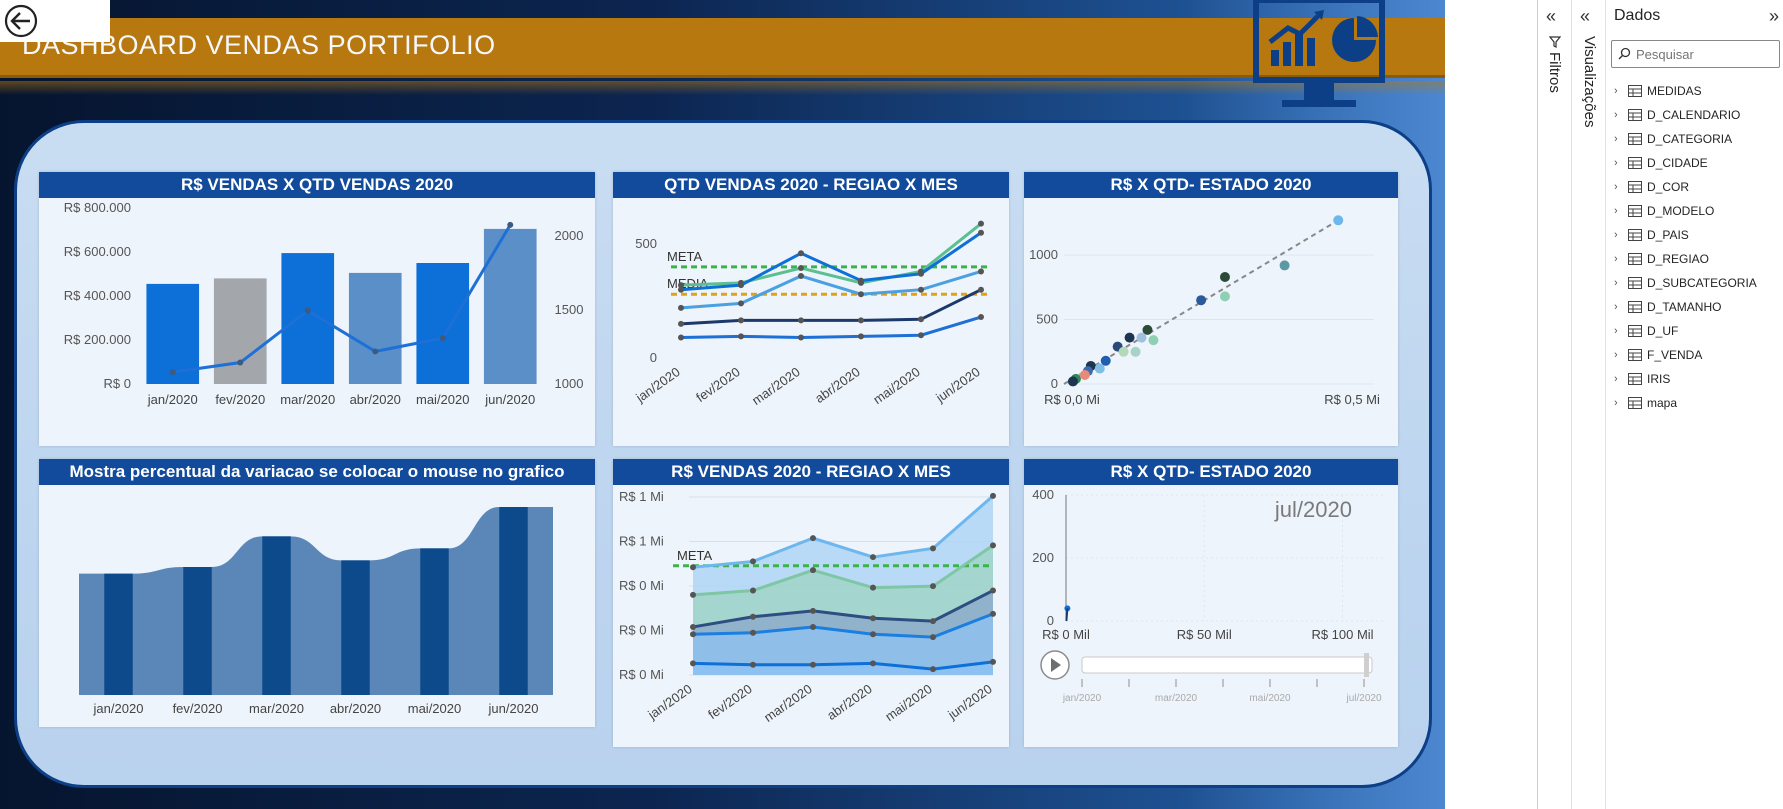  What do you see at coordinates (1043, 494) in the screenshot?
I see `y-tick-label: 400` at bounding box center [1043, 494].